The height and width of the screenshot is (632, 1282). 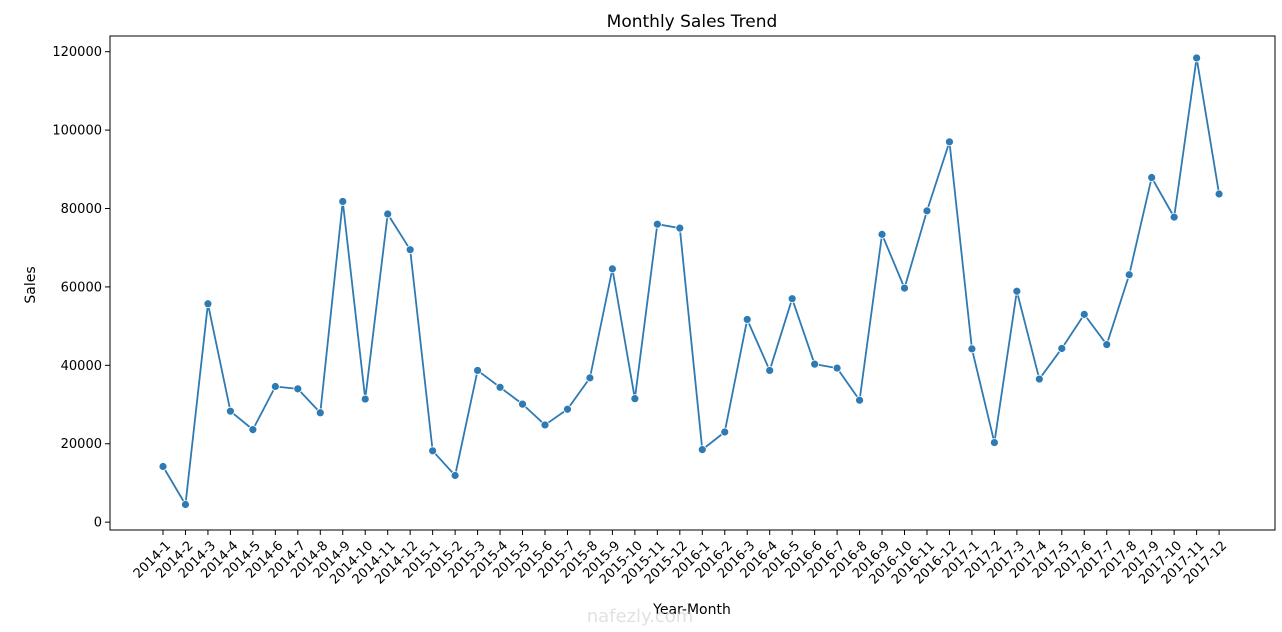 What do you see at coordinates (691, 610) in the screenshot?
I see `x-axis-label: Year-Month` at bounding box center [691, 610].